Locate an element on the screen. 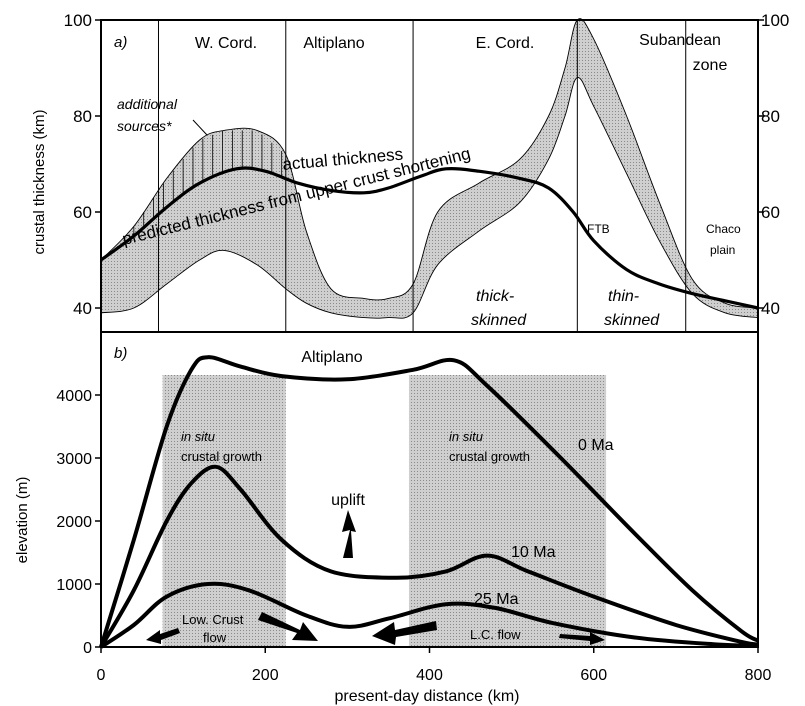  region-2-label-crustal-growth: crustal growth is located at coordinates (489, 456).